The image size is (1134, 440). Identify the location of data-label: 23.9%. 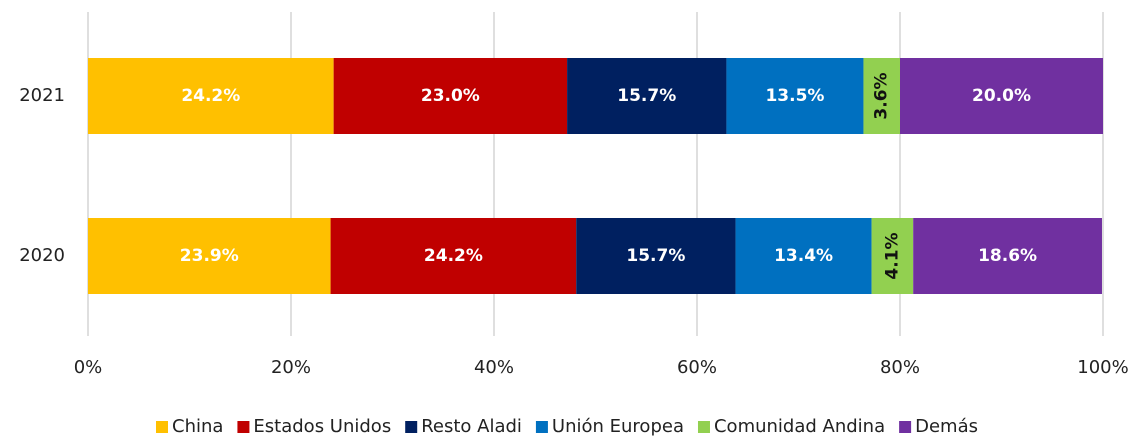
(209, 256).